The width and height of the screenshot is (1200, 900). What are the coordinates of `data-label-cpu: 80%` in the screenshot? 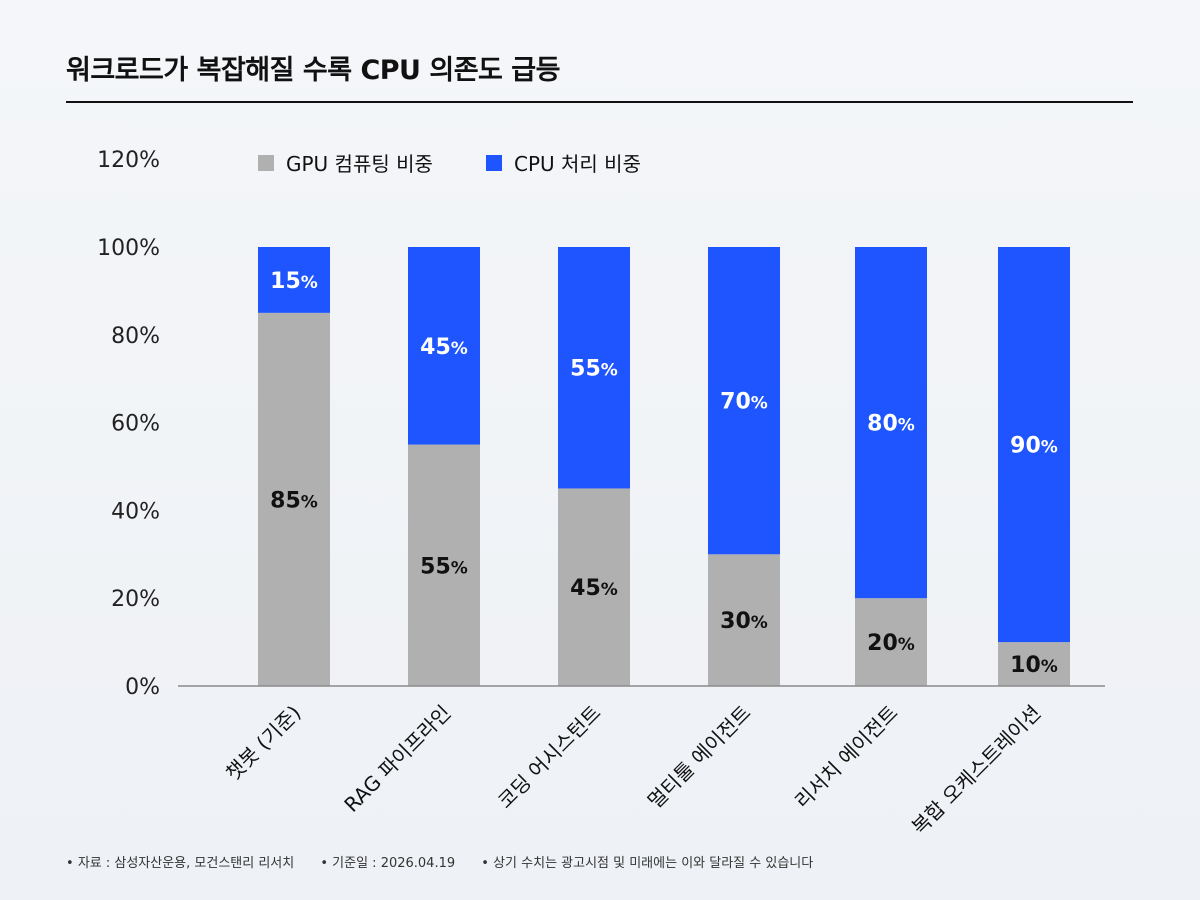 It's located at (891, 424).